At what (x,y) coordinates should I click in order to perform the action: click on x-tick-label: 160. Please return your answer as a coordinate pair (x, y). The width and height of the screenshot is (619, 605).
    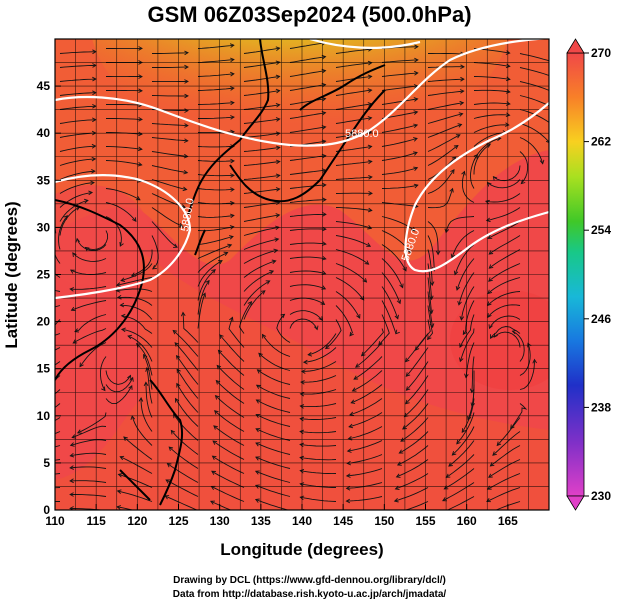
    Looking at the image, I should click on (467, 521).